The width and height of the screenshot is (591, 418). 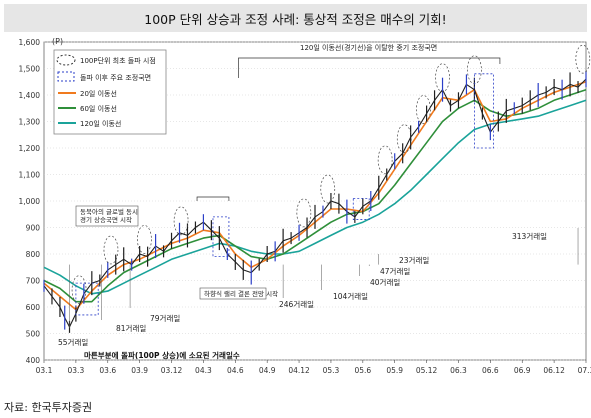 I want to click on y-tick-label: 1,400, so click(x=30, y=95).